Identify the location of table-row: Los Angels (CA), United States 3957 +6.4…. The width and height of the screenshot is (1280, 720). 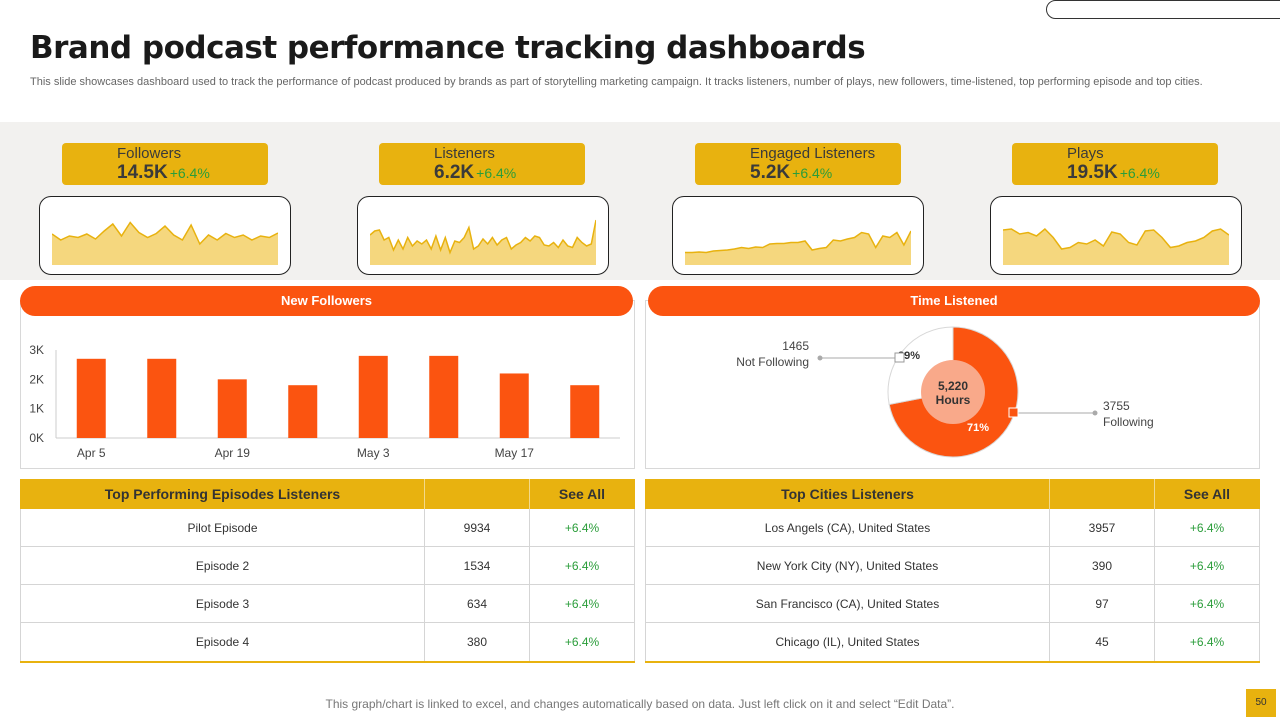
(952, 528).